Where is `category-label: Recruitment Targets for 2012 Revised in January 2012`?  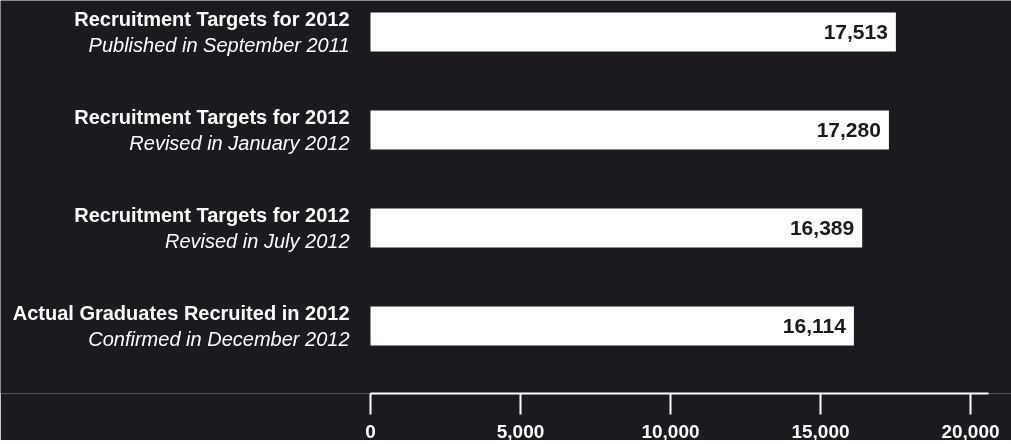
category-label: Recruitment Targets for 2012 Revised in January 2012 is located at coordinates (212, 129).